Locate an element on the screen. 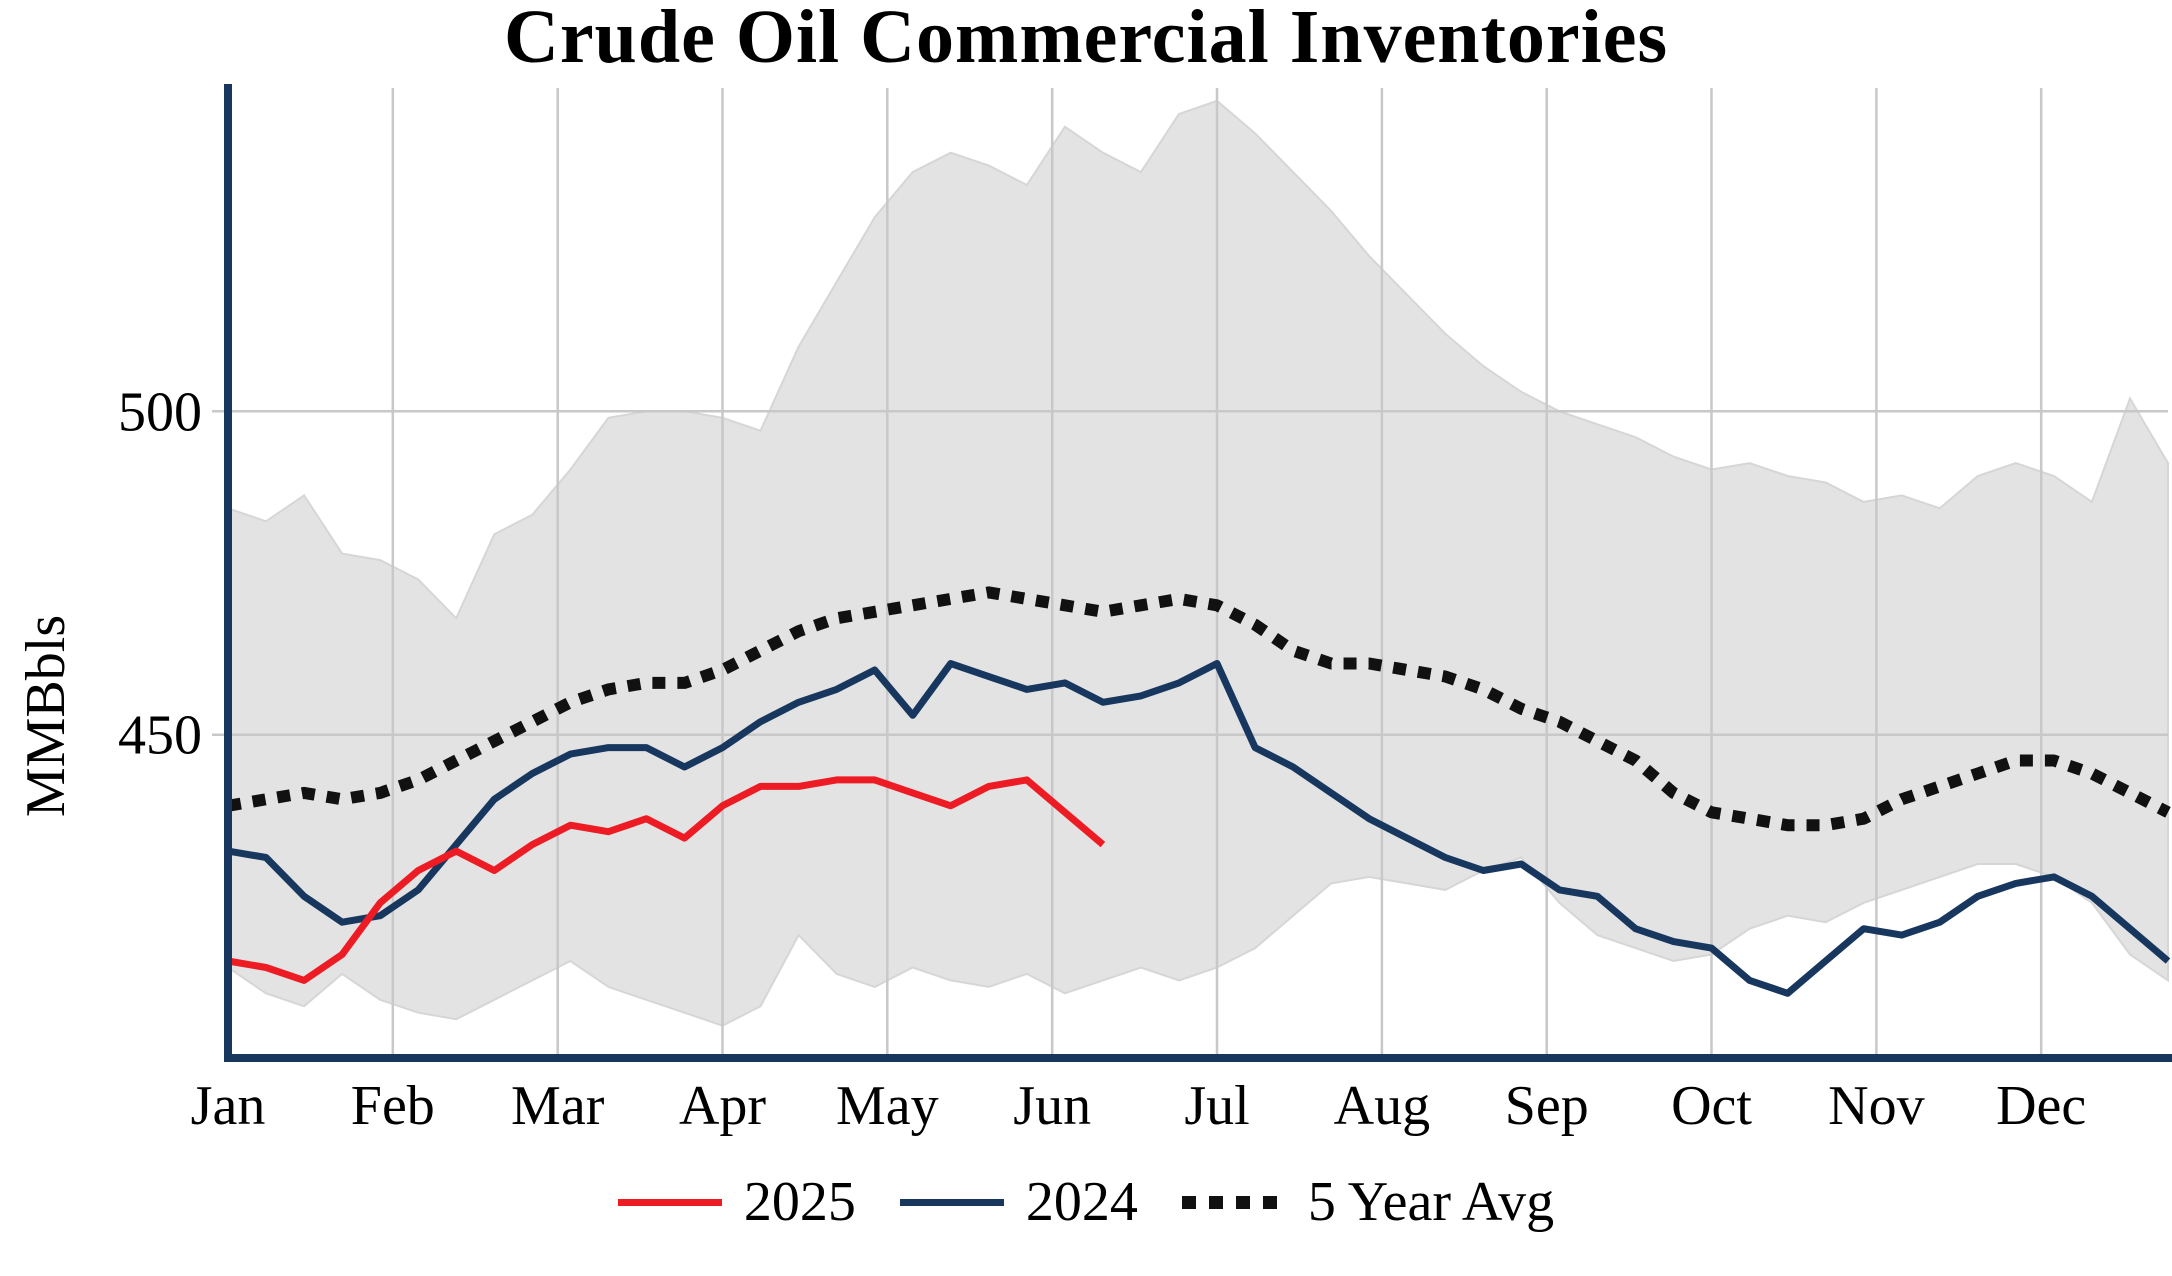  x-tick-label-jun: Jun is located at coordinates (1052, 1106).